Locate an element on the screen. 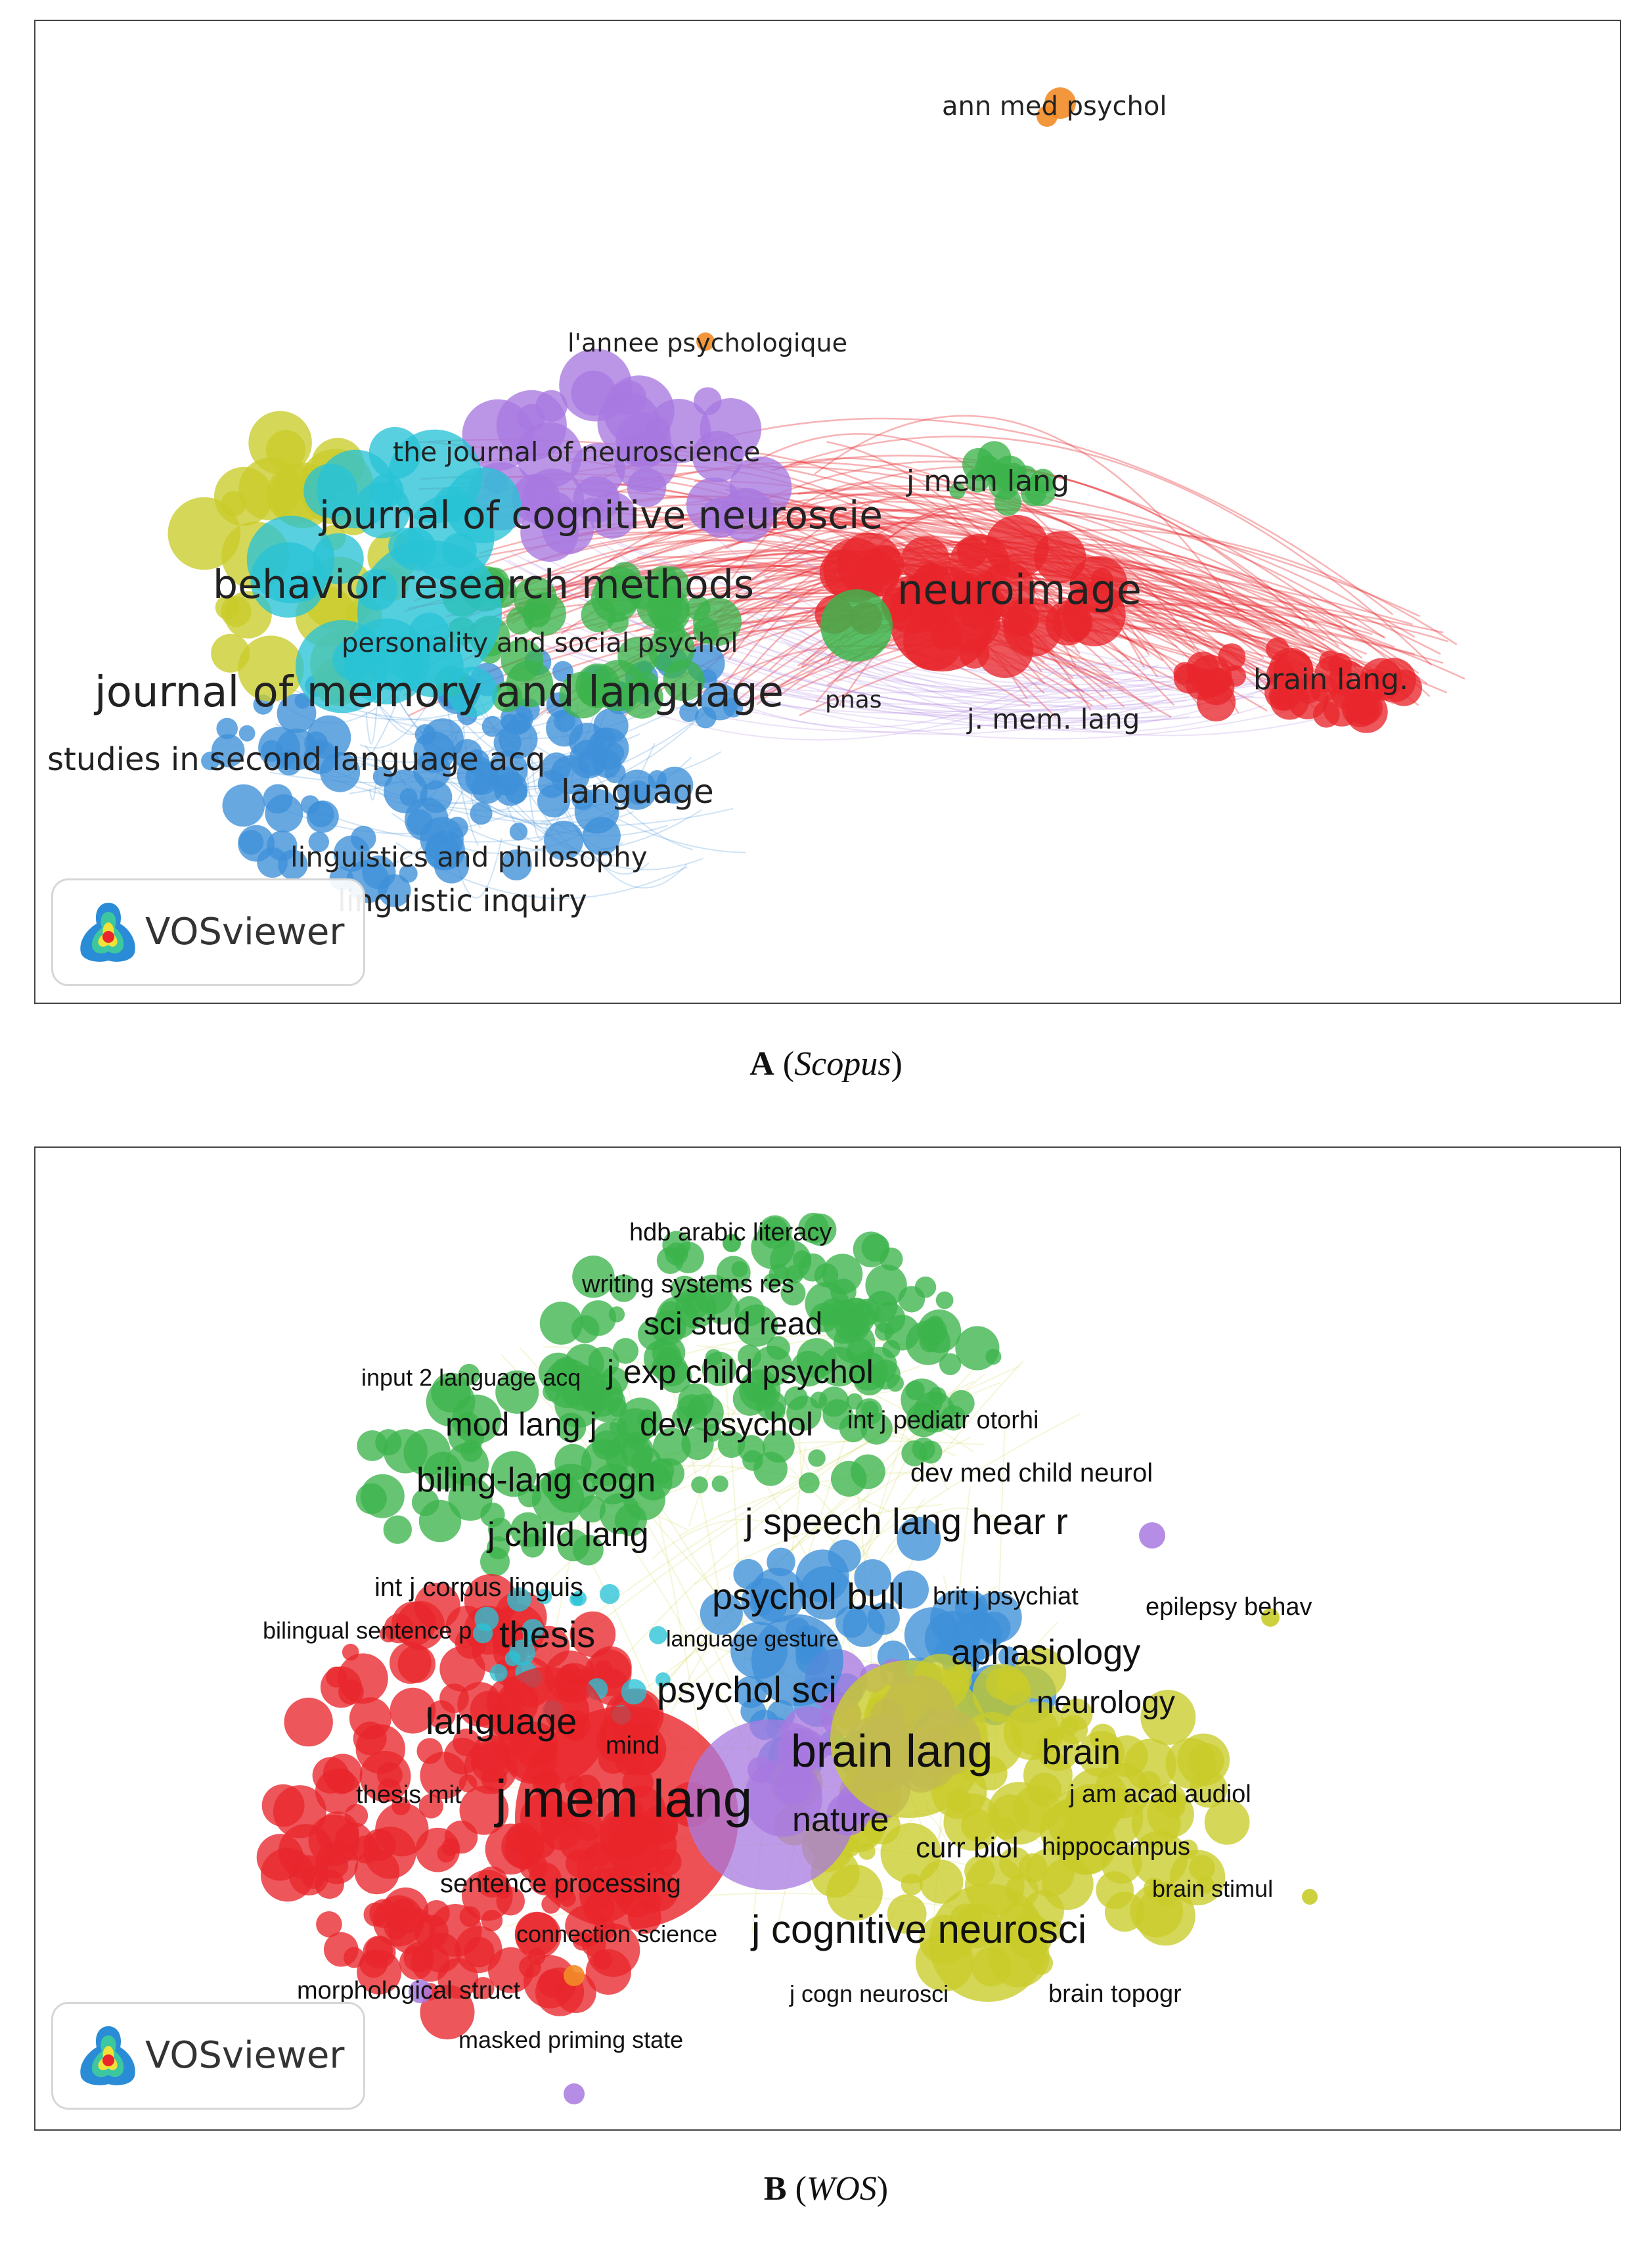  node-label: biling-lang cogn is located at coordinates (536, 1480).